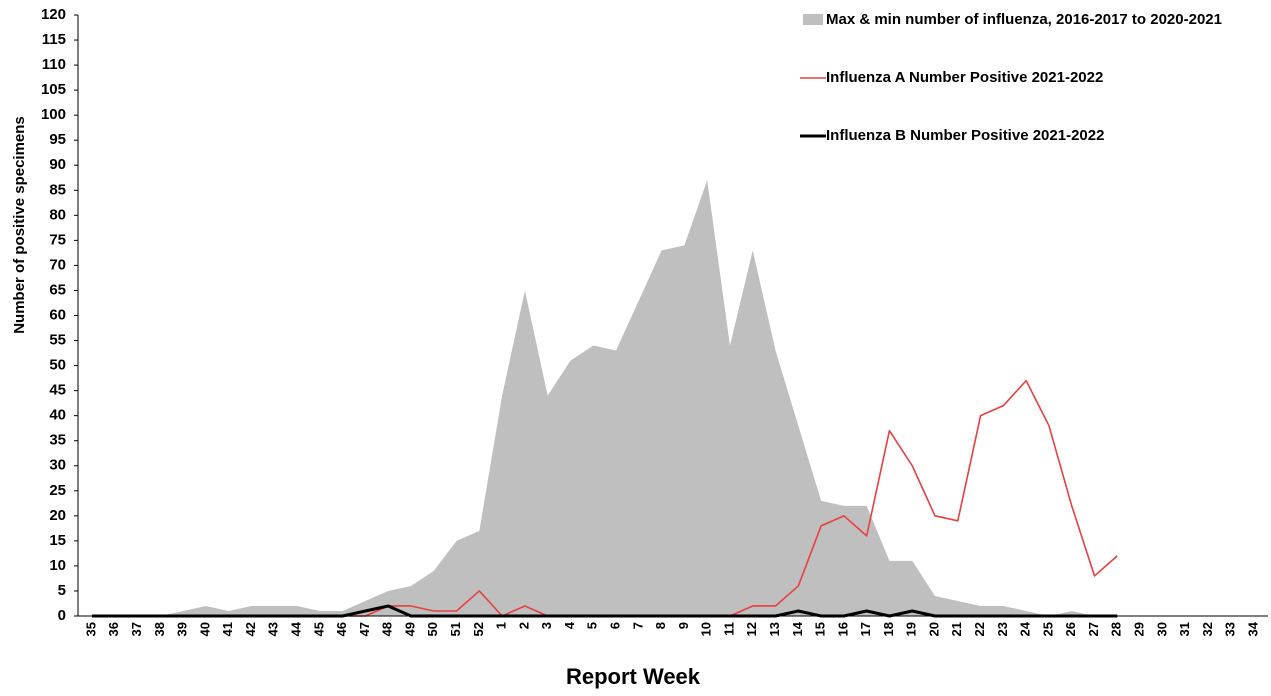  What do you see at coordinates (19, 225) in the screenshot?
I see `y-axis-title: Number of positive specimens` at bounding box center [19, 225].